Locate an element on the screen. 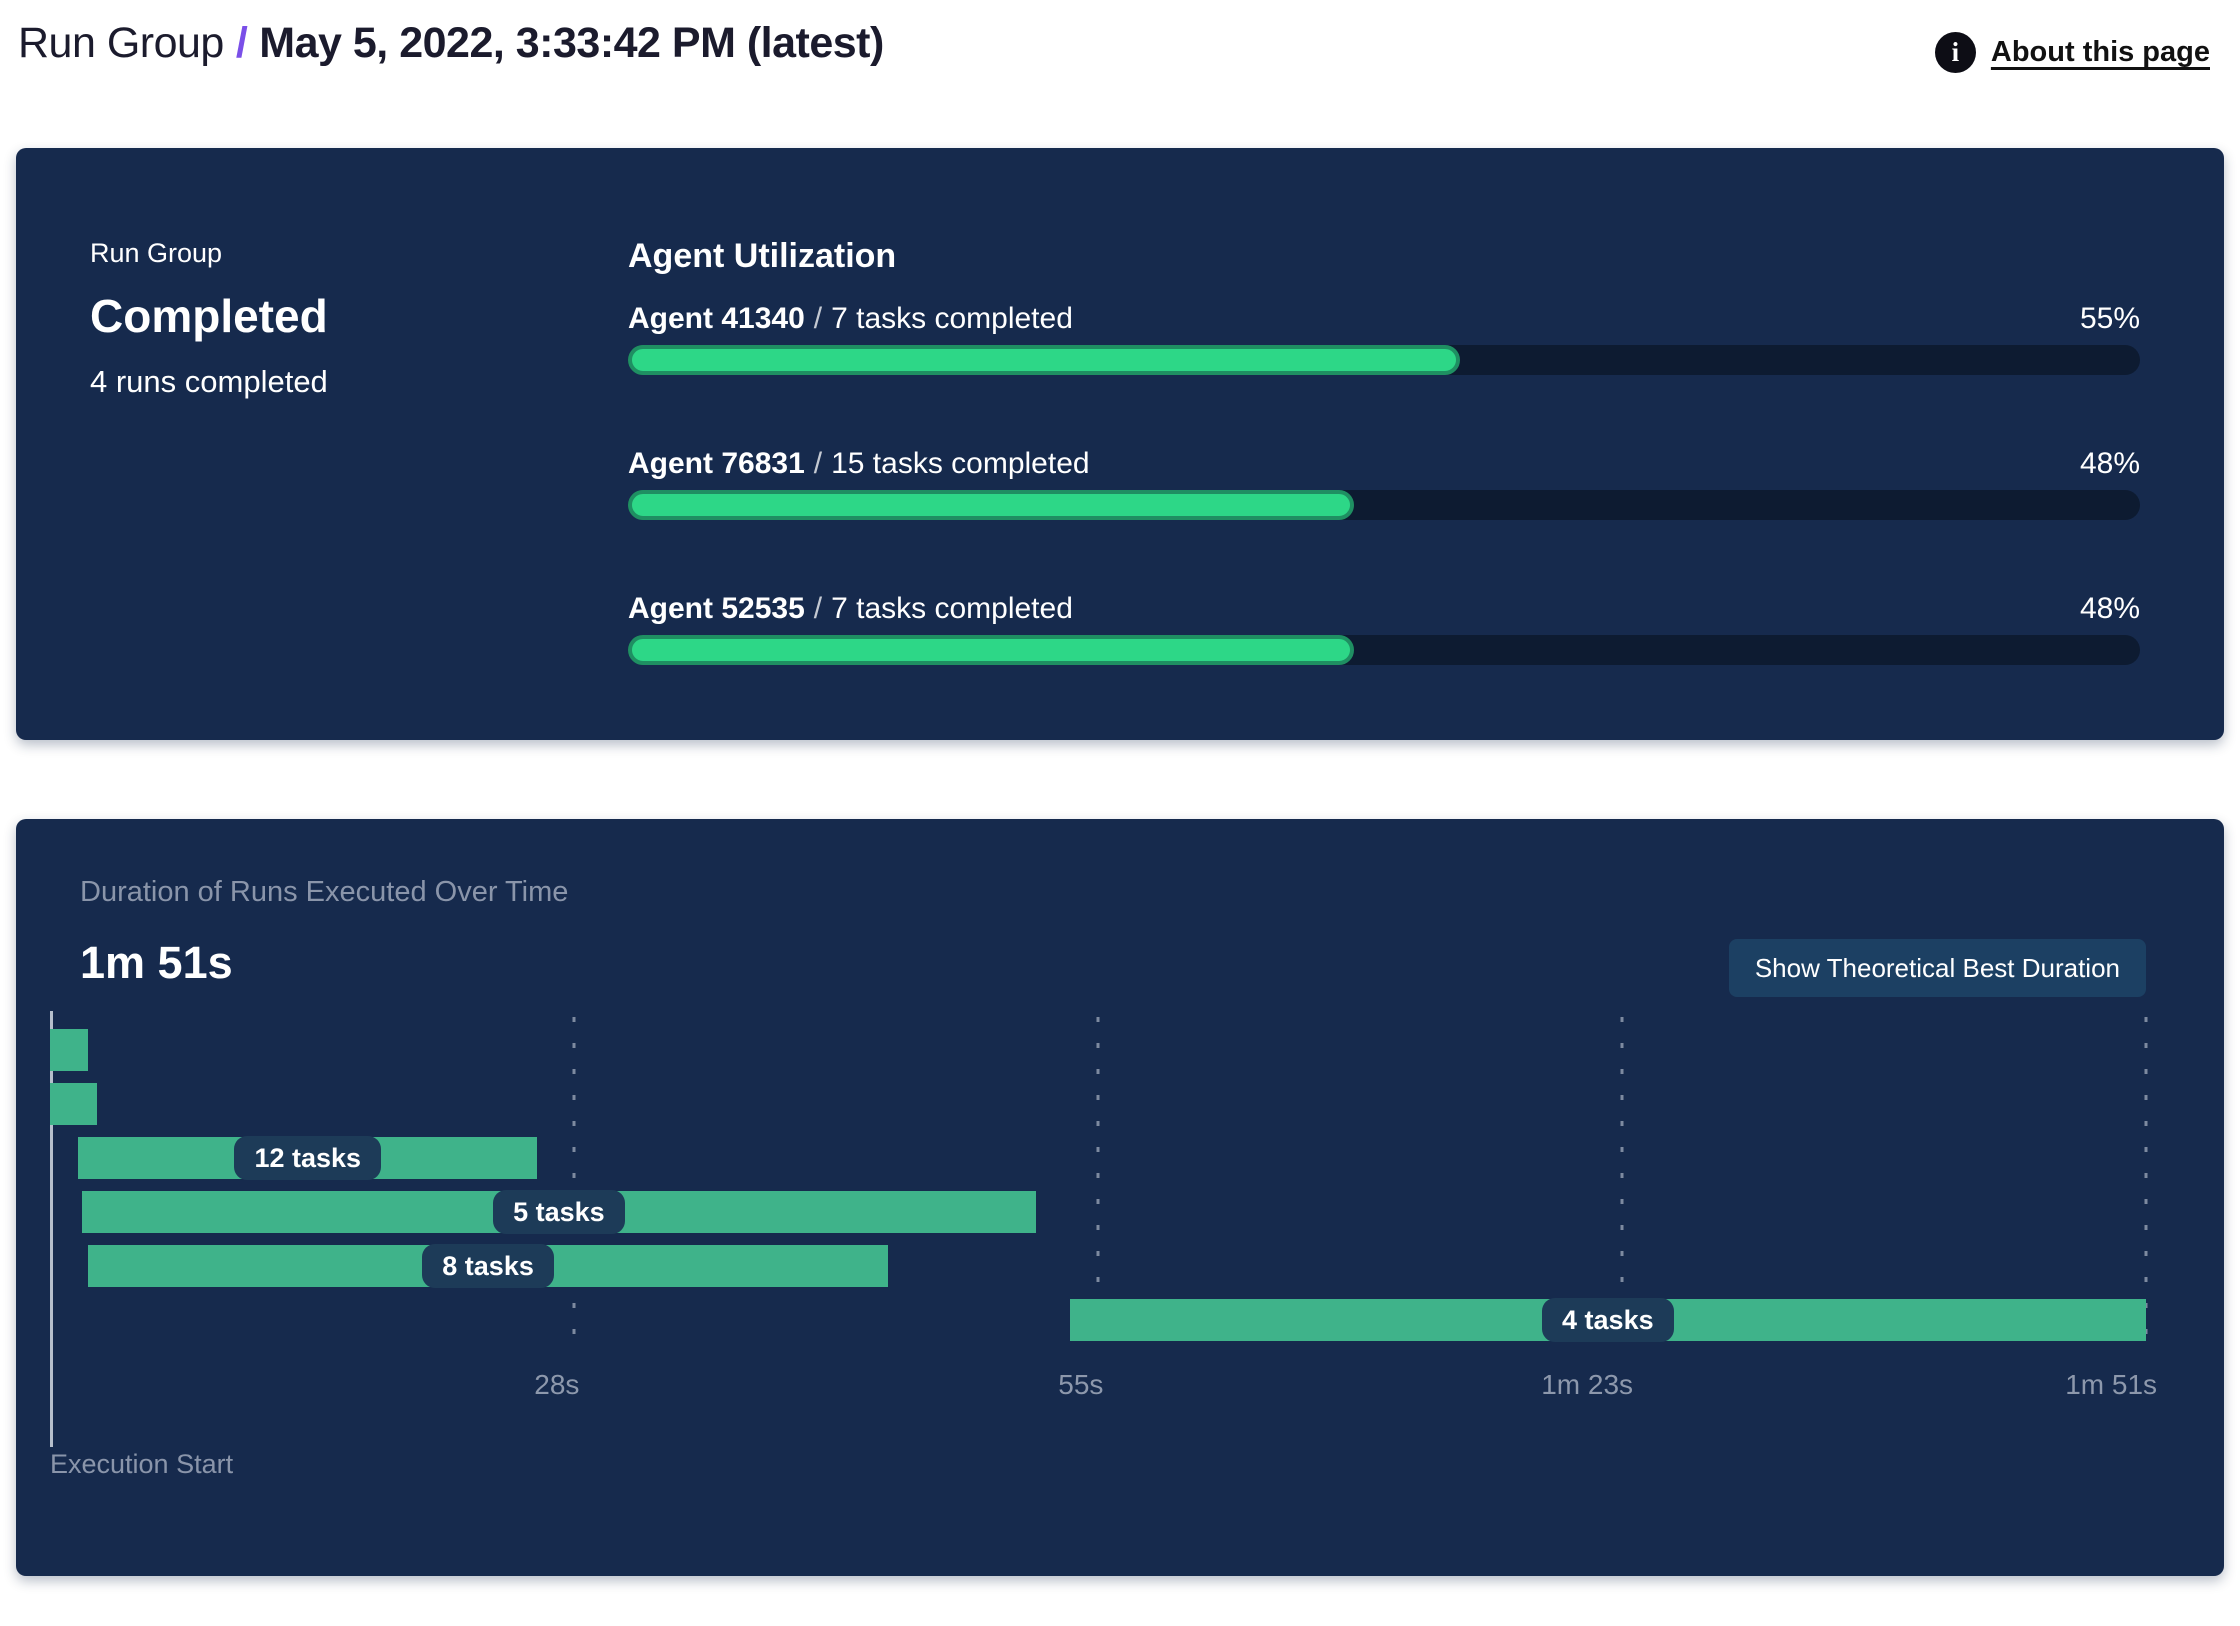  agent-row: Agent 52535/7 tasks completed 48% is located at coordinates (1384, 627).